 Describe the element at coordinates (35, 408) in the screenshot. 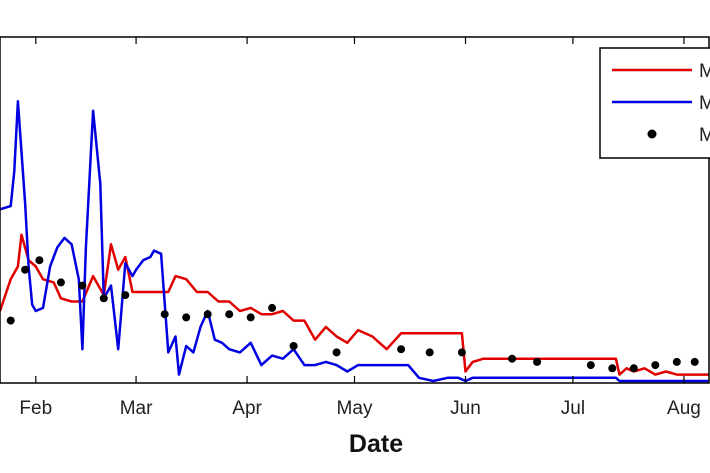

I see `x-tick-label: Feb` at that location.